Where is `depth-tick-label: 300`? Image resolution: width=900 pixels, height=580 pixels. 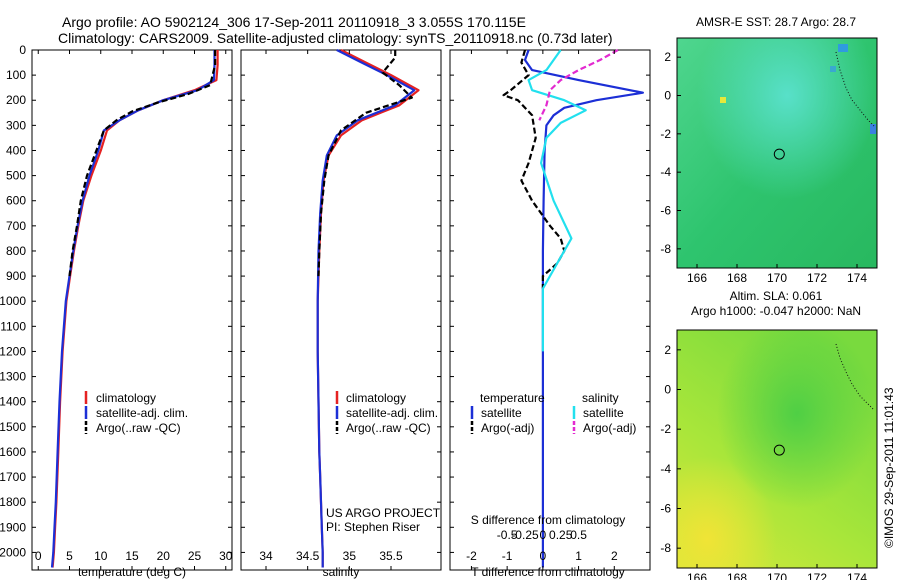
depth-tick-label: 300 is located at coordinates (16, 125).